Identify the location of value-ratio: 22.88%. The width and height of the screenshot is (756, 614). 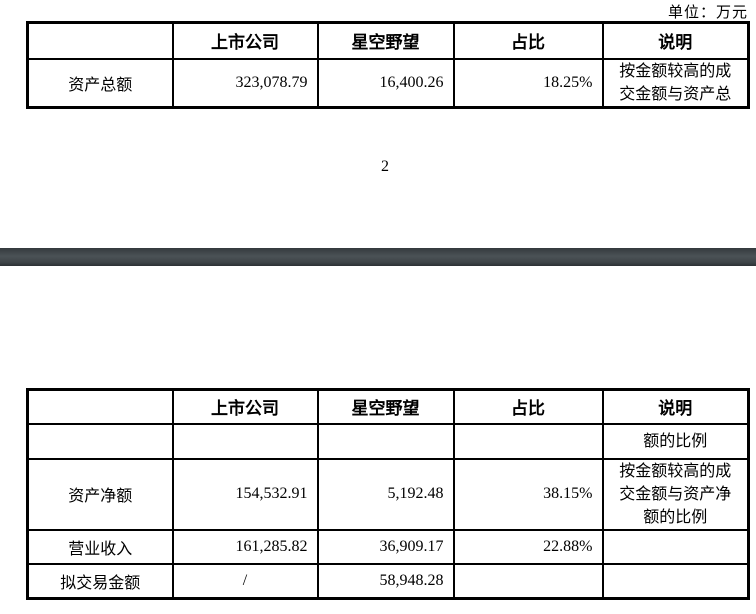
(528, 546).